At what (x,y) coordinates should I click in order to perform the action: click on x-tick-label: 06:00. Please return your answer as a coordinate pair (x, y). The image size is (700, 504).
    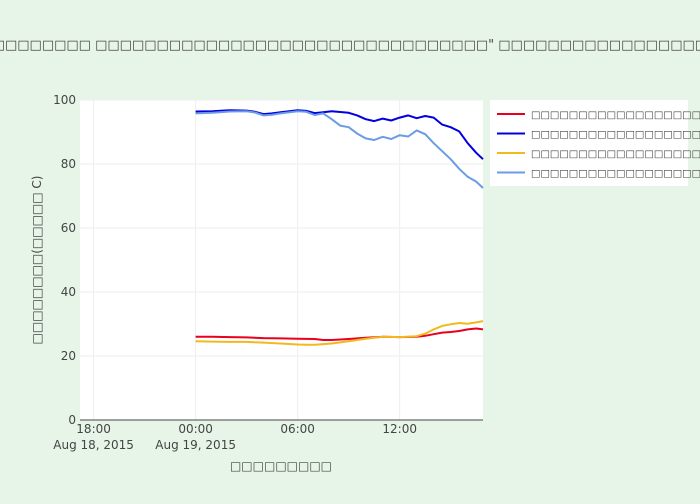
    Looking at the image, I should click on (297, 429).